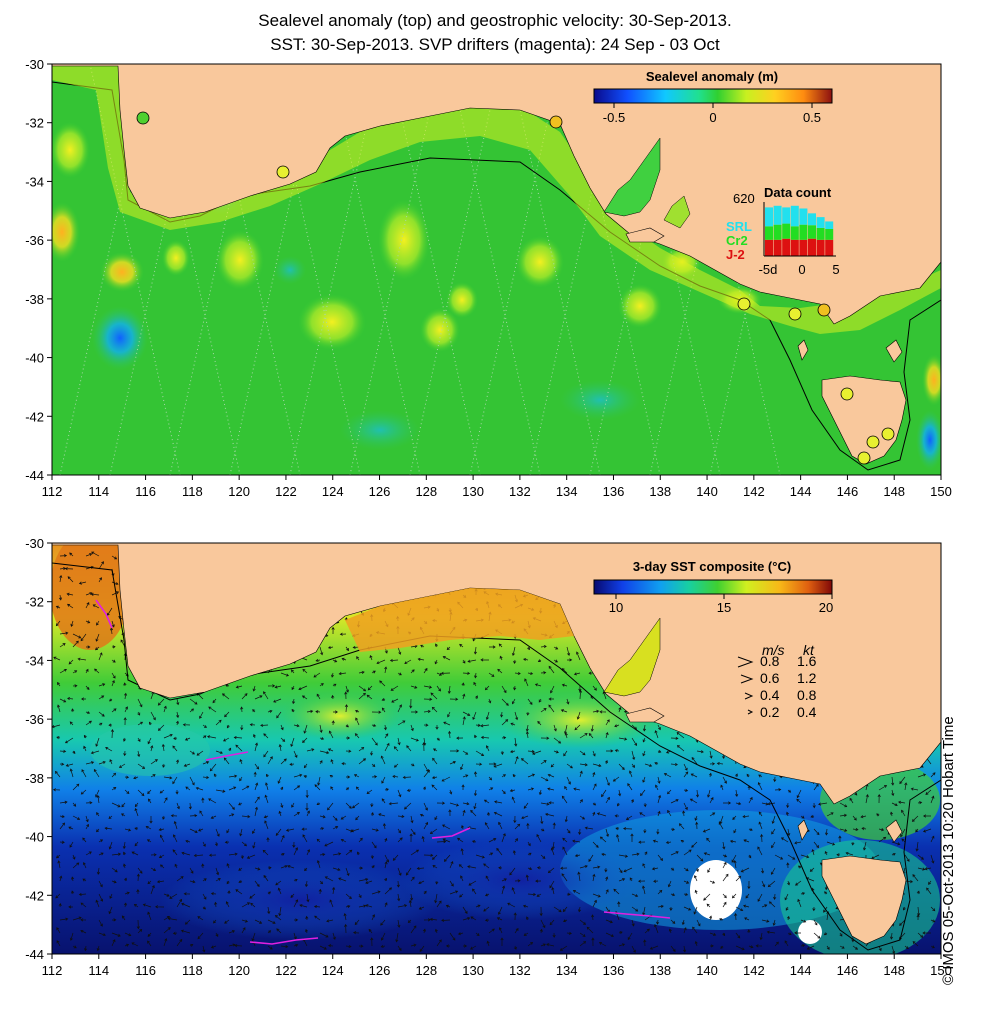  What do you see at coordinates (98, 491) in the screenshot?
I see `top-map-x-tick-label: 114` at bounding box center [98, 491].